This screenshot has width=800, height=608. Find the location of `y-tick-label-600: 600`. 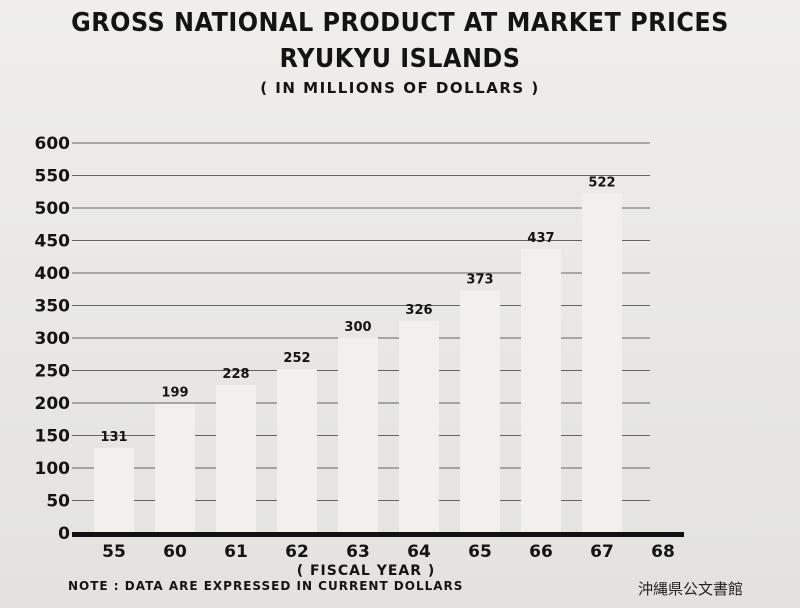

y-tick-label-600: 600 is located at coordinates (53, 144).